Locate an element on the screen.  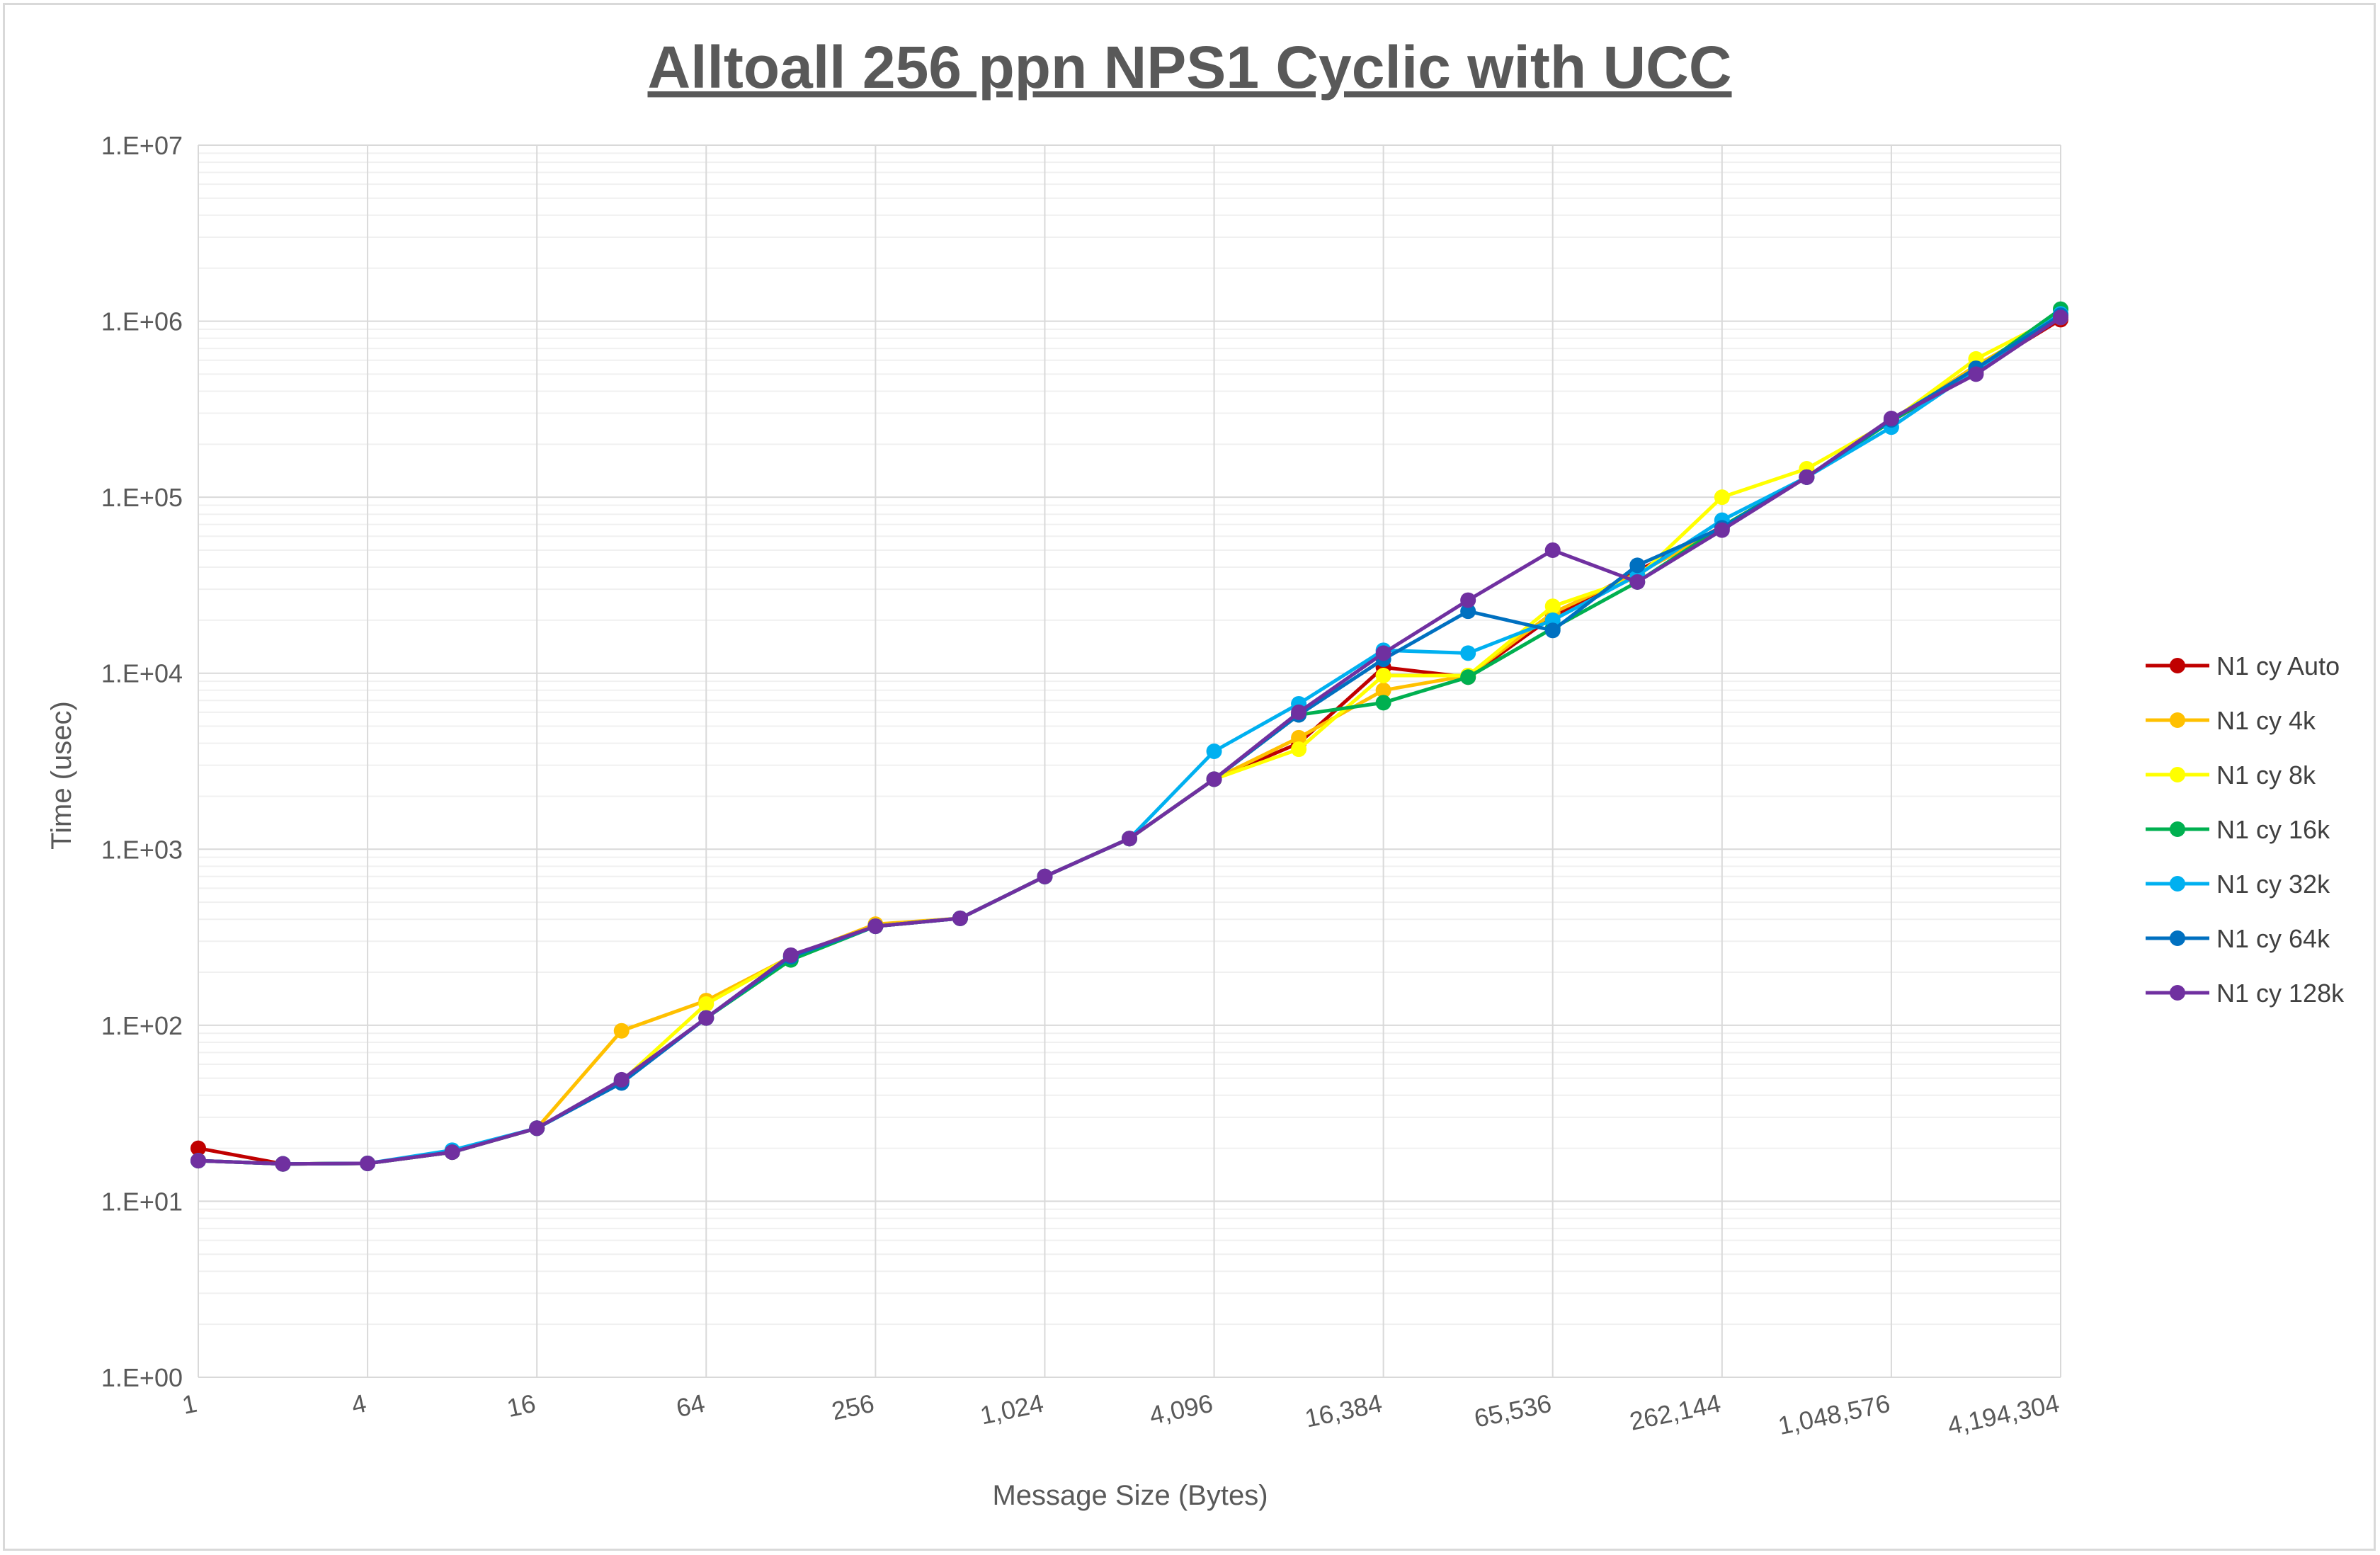
x-tick-label: 1 is located at coordinates (190, 1404).